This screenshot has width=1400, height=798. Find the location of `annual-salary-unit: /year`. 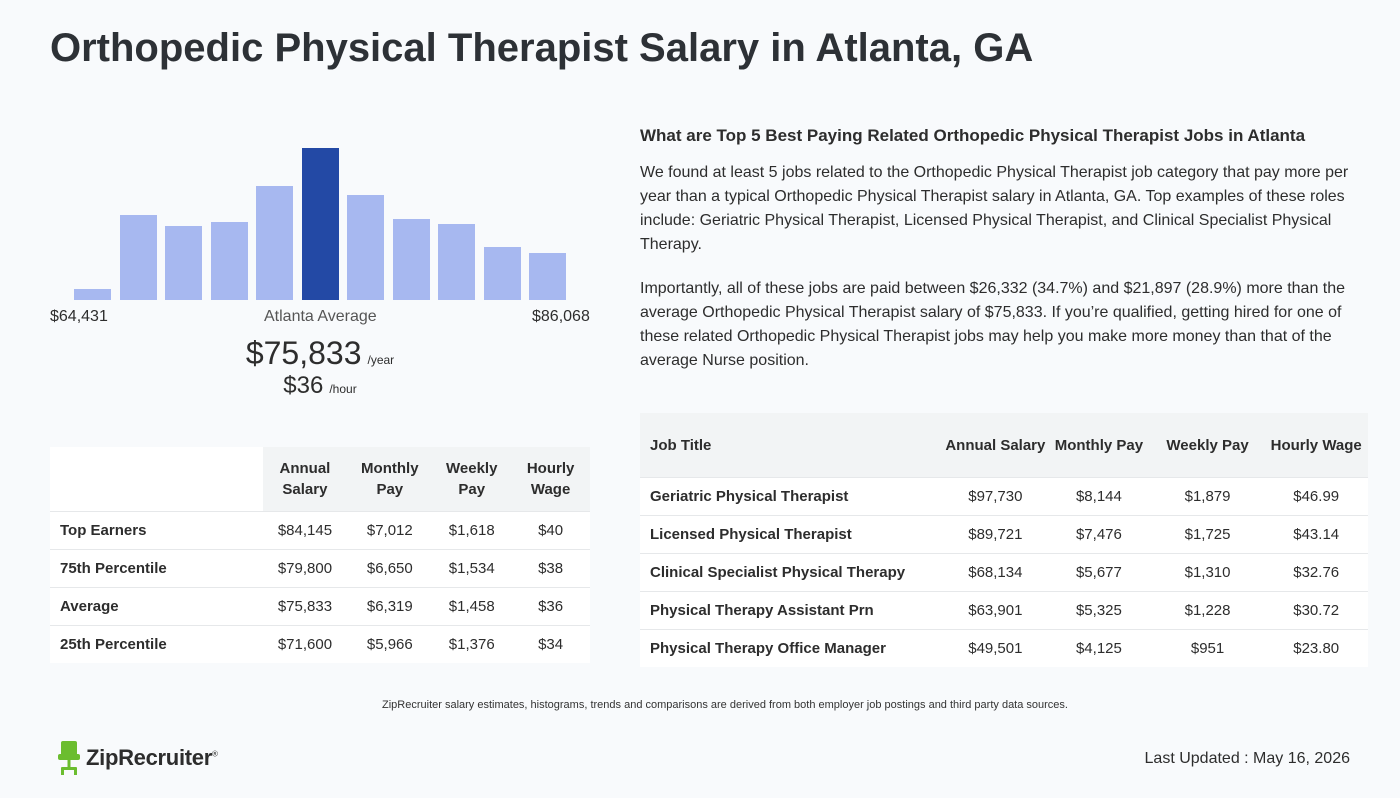

annual-salary-unit: /year is located at coordinates (381, 360).